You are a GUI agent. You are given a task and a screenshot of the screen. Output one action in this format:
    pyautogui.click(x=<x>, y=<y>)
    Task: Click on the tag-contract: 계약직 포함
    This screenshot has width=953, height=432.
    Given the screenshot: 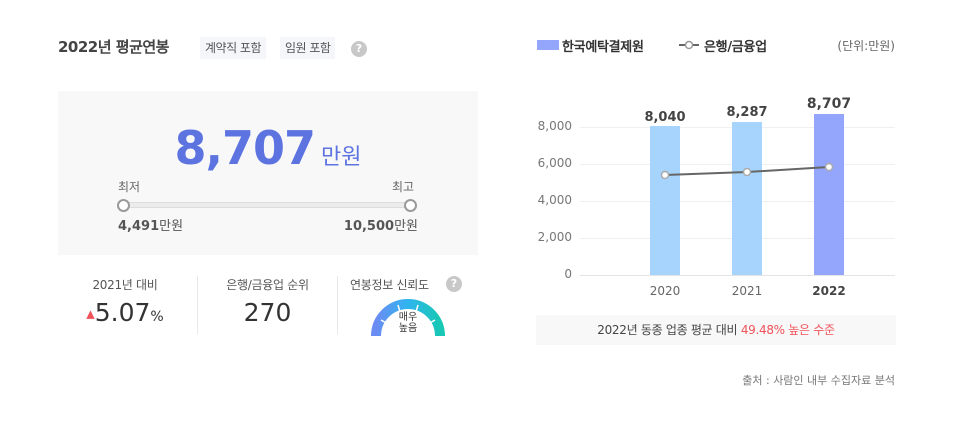 What is the action you would take?
    pyautogui.click(x=233, y=48)
    